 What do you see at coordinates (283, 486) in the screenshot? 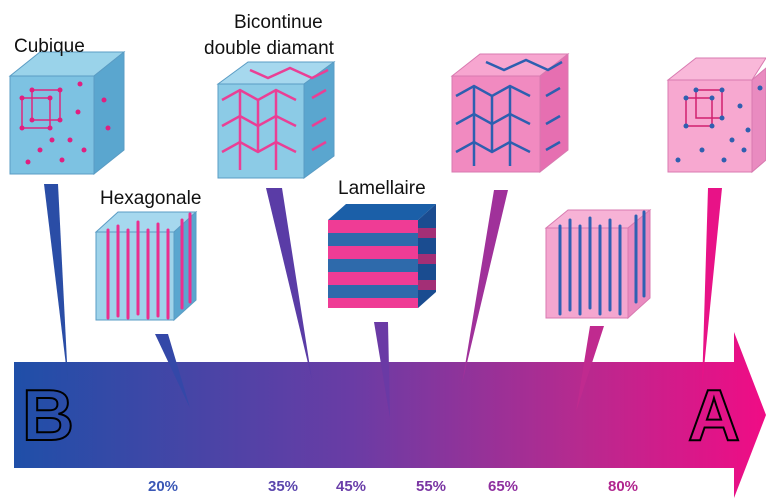
I see `tick-label: 35%` at bounding box center [283, 486].